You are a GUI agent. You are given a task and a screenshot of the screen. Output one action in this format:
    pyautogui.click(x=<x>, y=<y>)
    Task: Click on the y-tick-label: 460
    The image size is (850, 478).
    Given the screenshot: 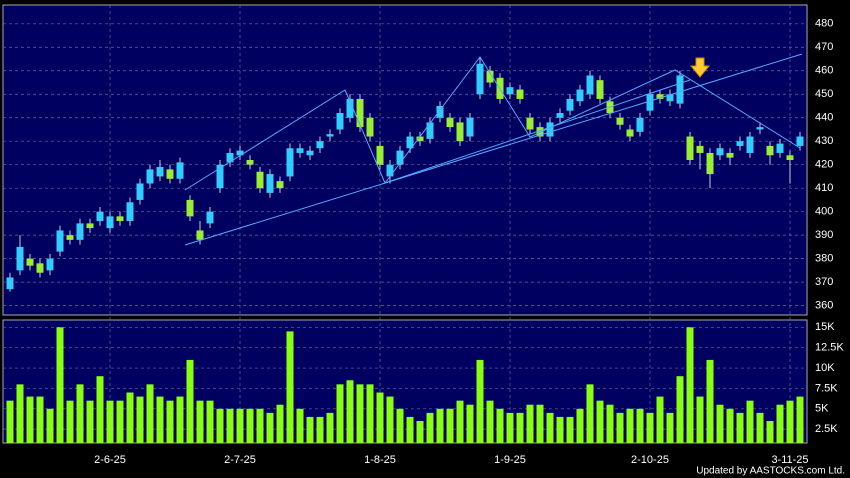 What is the action you would take?
    pyautogui.click(x=824, y=71)
    